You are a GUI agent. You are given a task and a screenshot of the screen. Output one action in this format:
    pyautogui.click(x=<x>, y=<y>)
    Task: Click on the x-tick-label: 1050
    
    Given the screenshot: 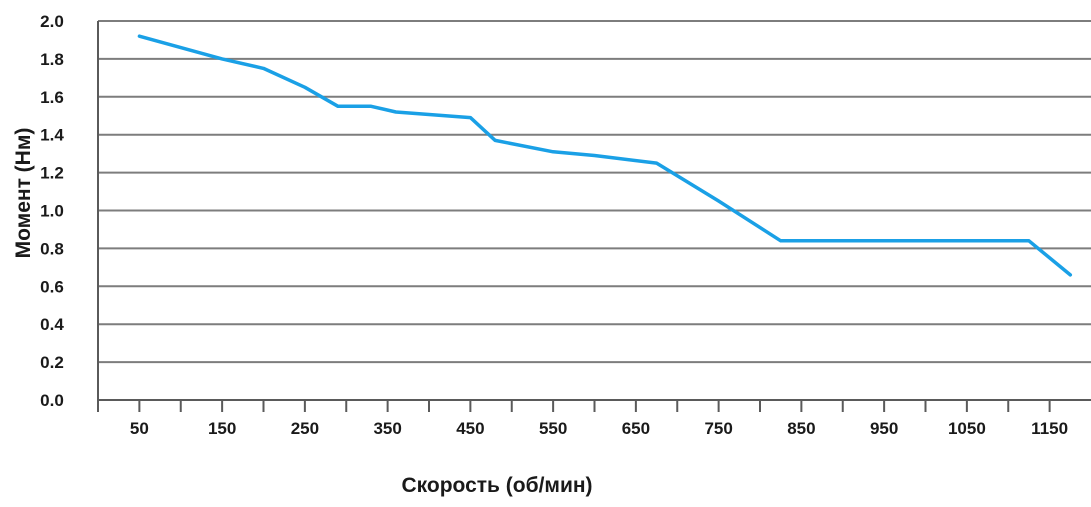 What is the action you would take?
    pyautogui.click(x=967, y=428)
    